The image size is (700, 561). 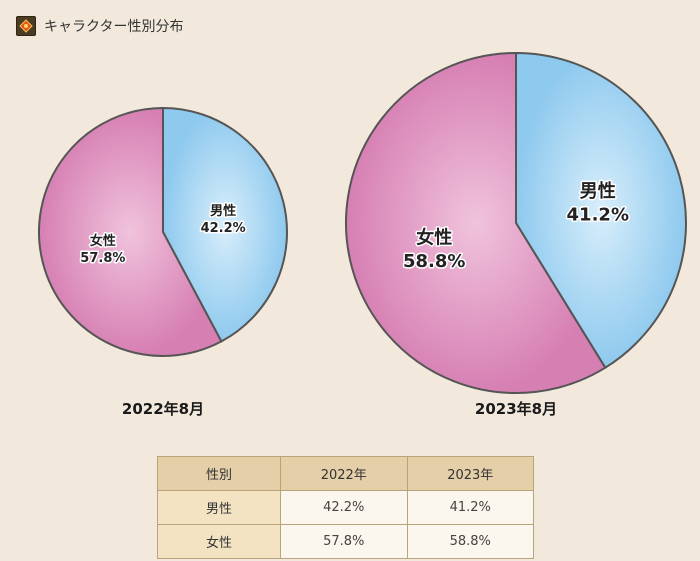 I want to click on row-label-cell: 男性, so click(x=219, y=507).